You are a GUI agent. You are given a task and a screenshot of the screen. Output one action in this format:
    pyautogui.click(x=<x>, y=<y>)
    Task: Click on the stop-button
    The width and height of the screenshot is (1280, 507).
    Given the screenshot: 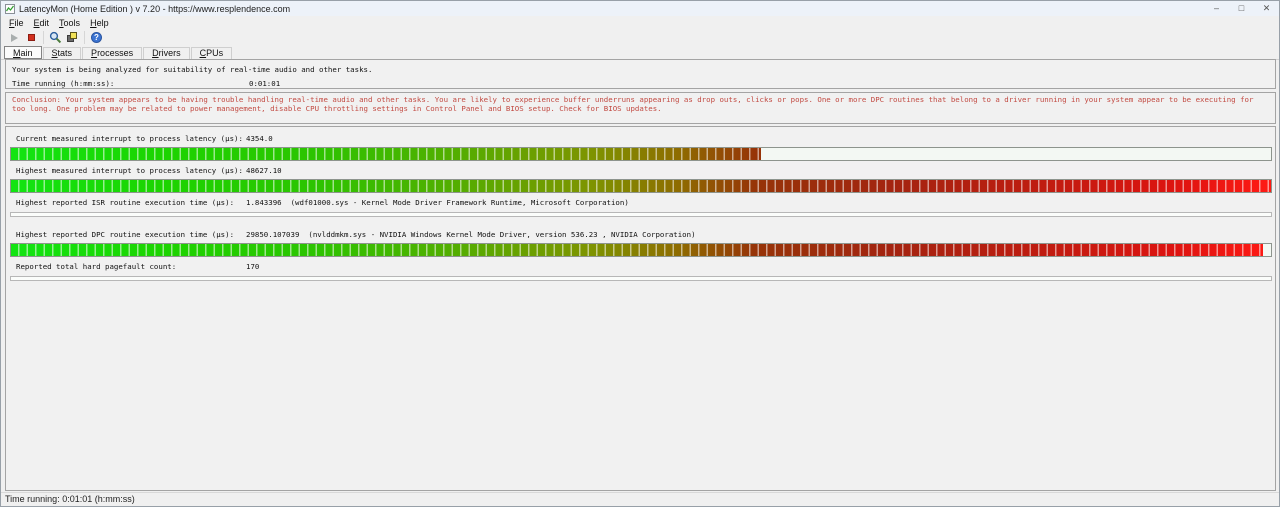 What is the action you would take?
    pyautogui.click(x=31, y=37)
    